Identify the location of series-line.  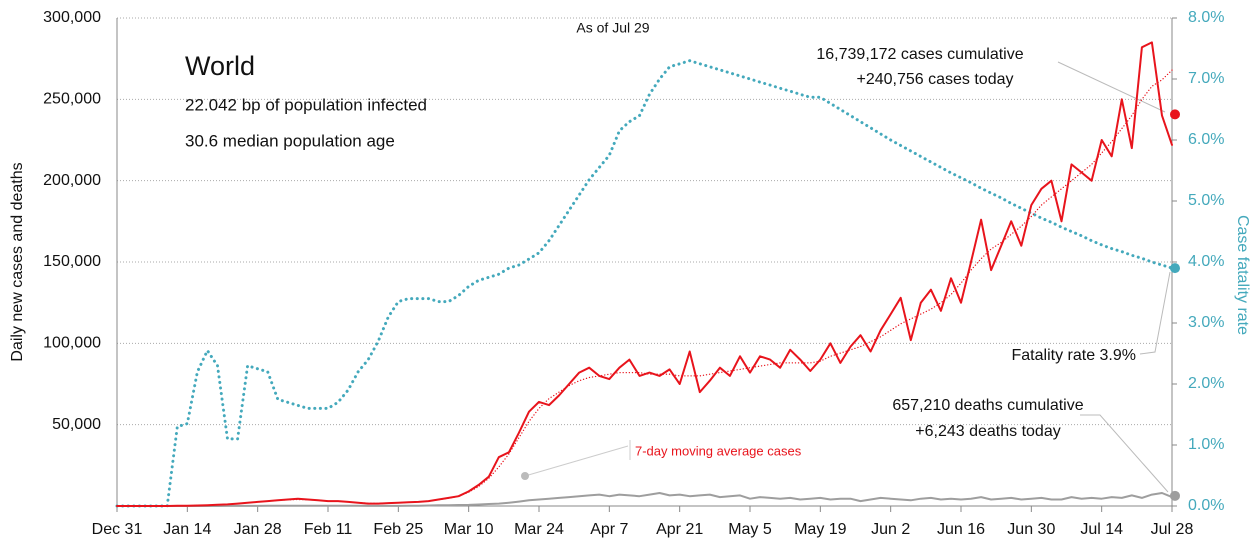
(644, 499).